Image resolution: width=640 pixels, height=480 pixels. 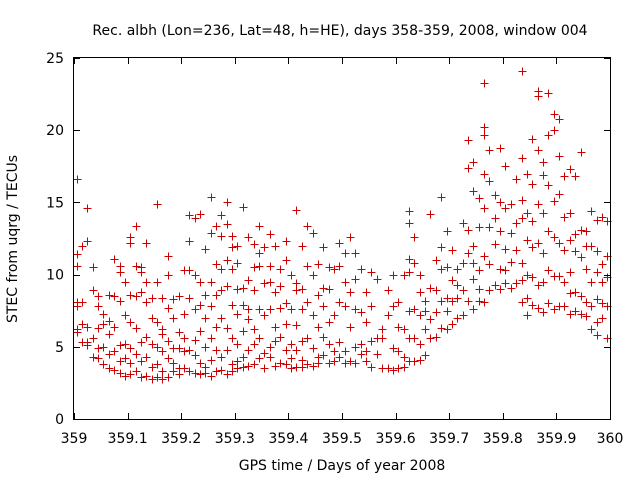 What do you see at coordinates (396, 439) in the screenshot?
I see `x-tick-label: 359.6` at bounding box center [396, 439].